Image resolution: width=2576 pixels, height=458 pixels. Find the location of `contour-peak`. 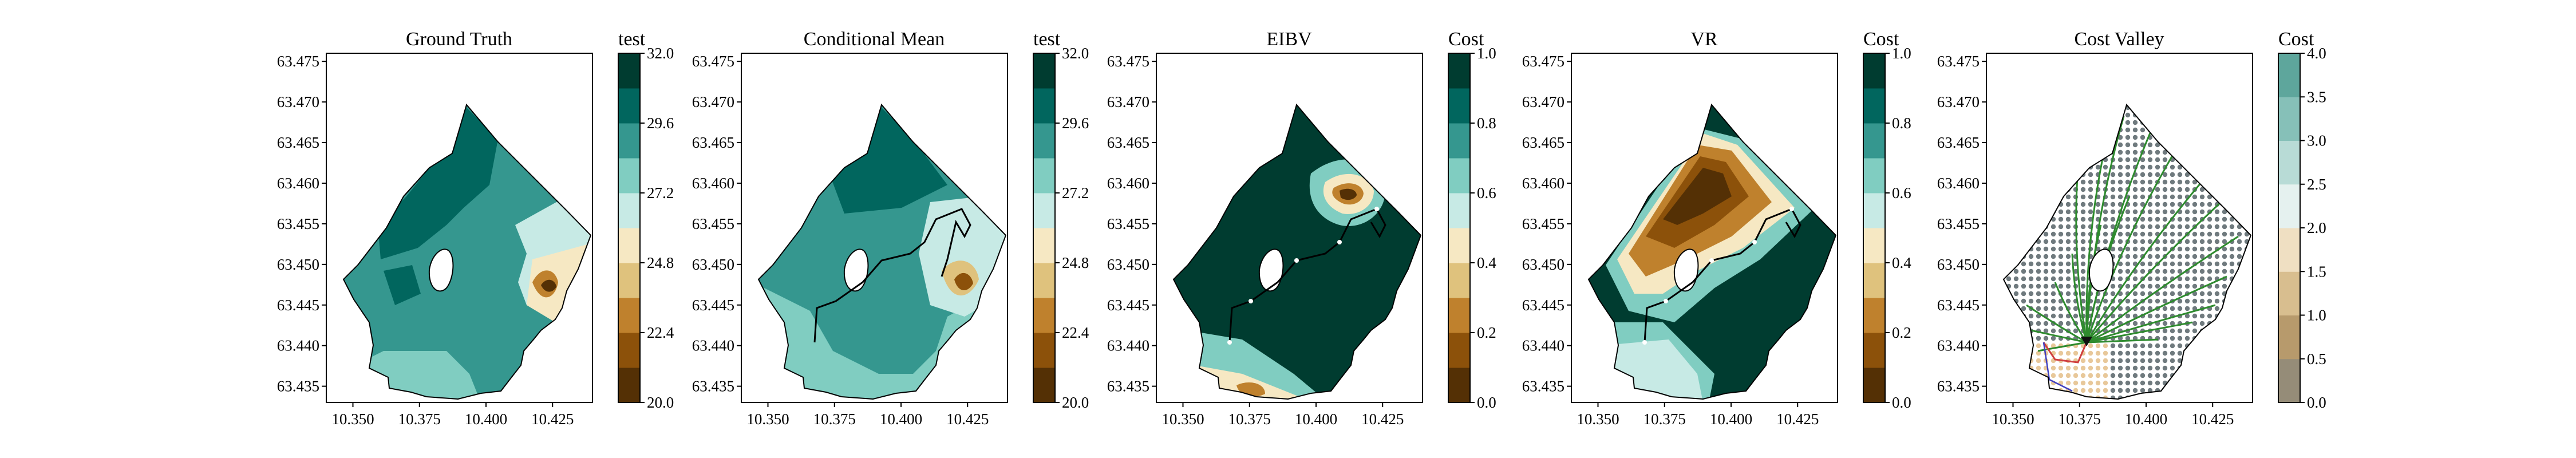

contour-peak is located at coordinates (1348, 194).